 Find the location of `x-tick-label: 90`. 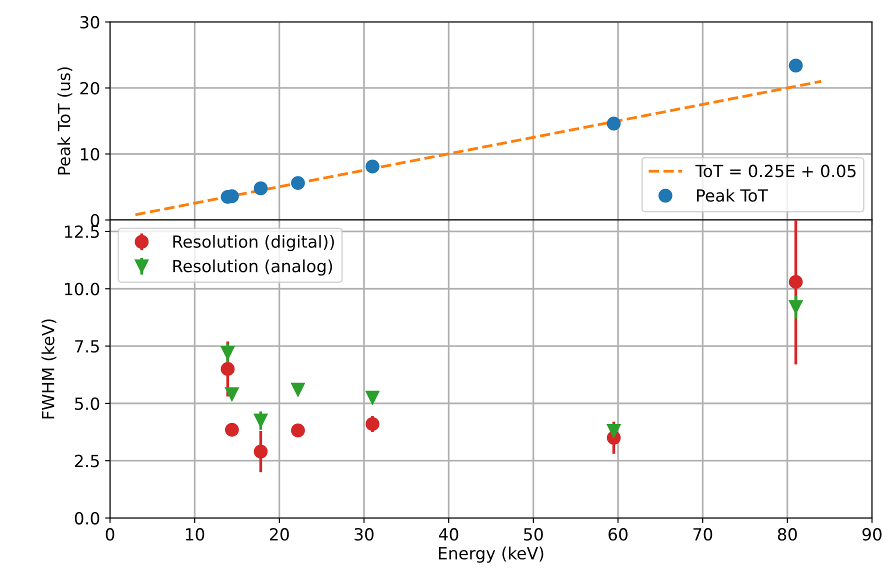

x-tick-label: 90 is located at coordinates (872, 534).